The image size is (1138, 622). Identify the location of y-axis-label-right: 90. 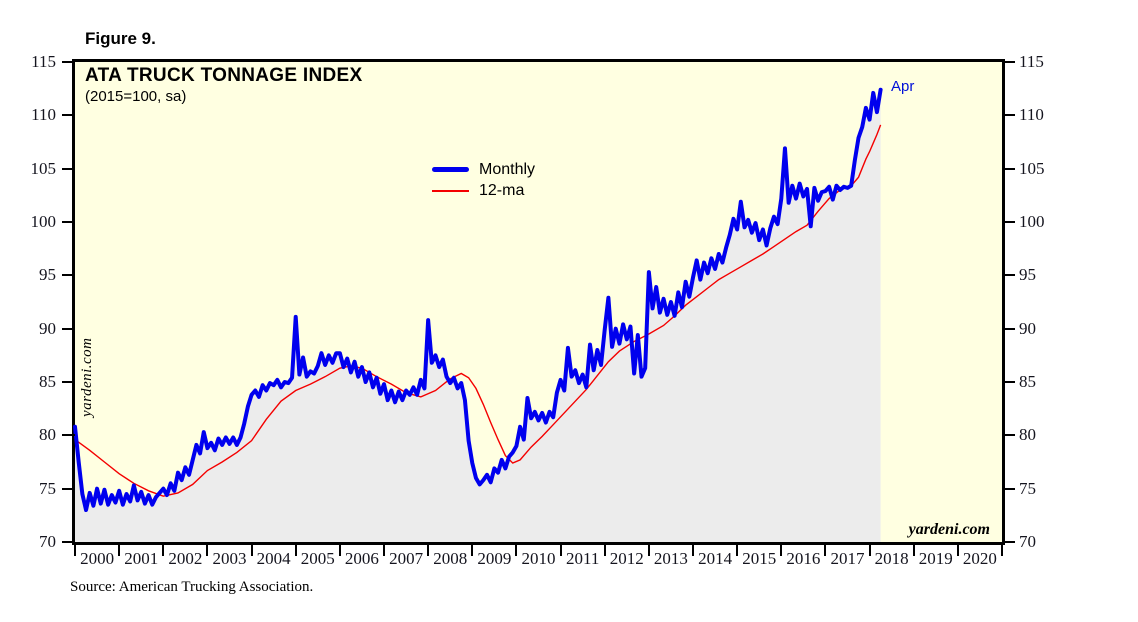
(1027, 328).